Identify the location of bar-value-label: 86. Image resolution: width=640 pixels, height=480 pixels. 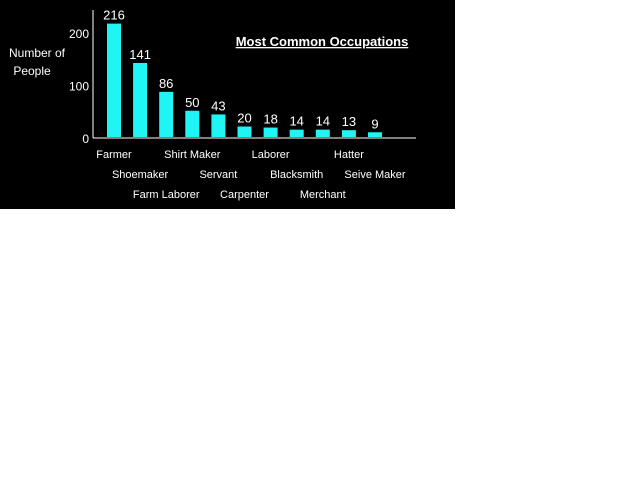
(166, 83).